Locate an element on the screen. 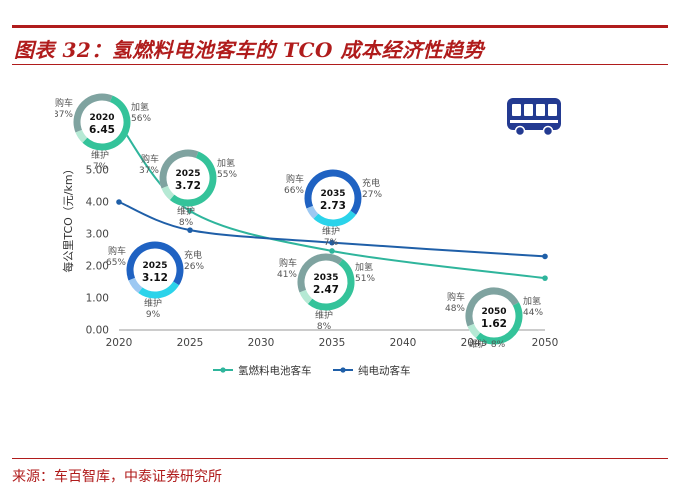  donut-segment-pct: 66% is located at coordinates (294, 191).